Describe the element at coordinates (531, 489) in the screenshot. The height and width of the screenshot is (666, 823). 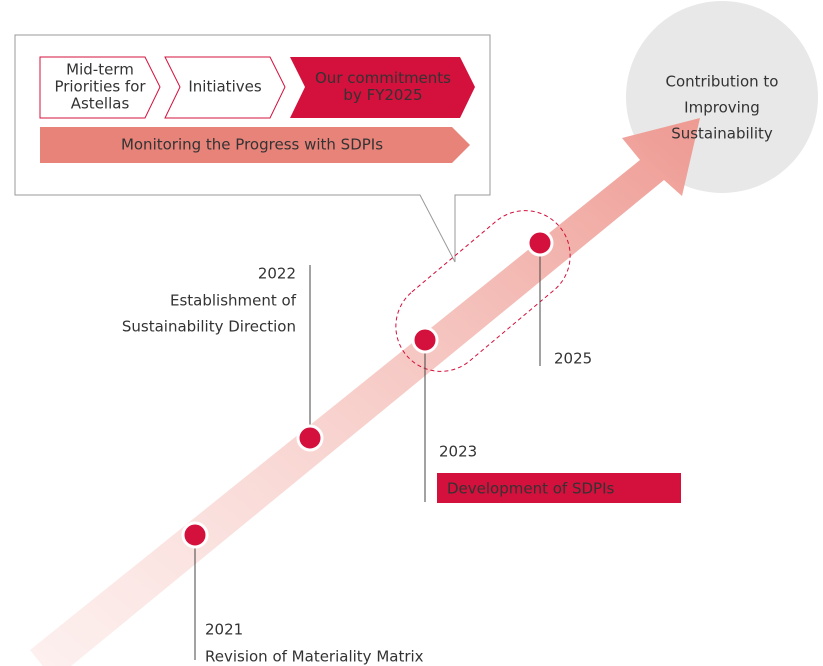
I see `milestone-label: Development of SDPIs` at that location.